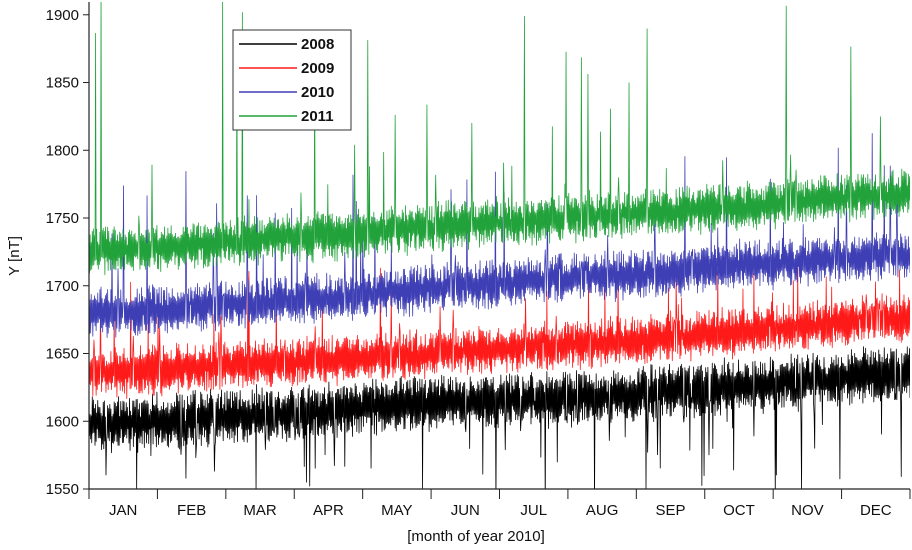 This screenshot has height=550, width=912. I want to click on y-tick-label: 1700, so click(62, 286).